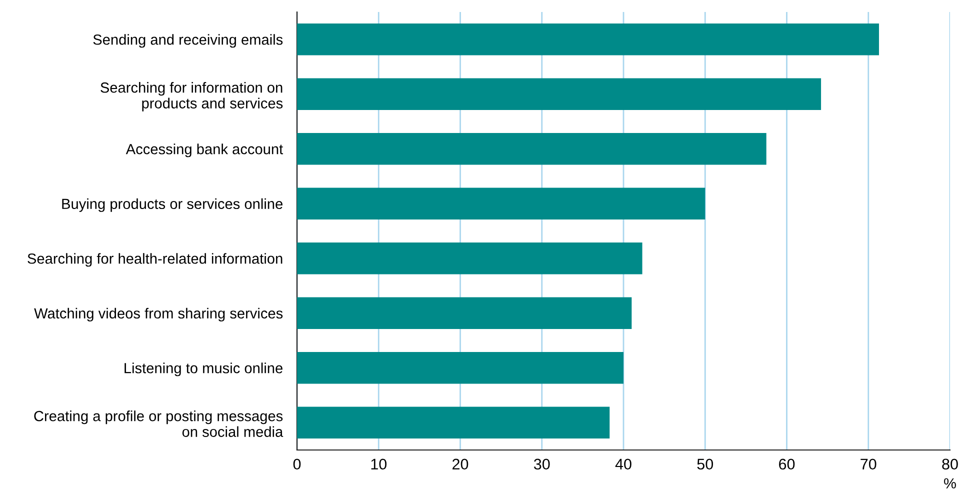 This screenshot has height=498, width=969. Describe the element at coordinates (868, 464) in the screenshot. I see `x-tick-label: 70` at that location.